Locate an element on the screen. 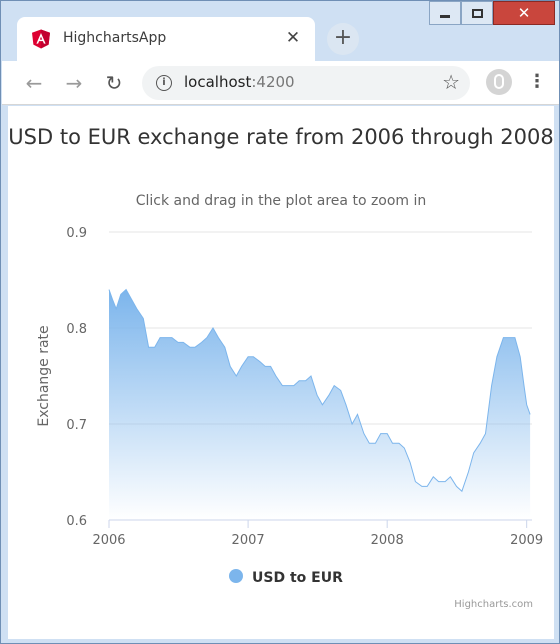 This screenshot has width=560, height=644. arrow-right-icon: → is located at coordinates (74, 83).